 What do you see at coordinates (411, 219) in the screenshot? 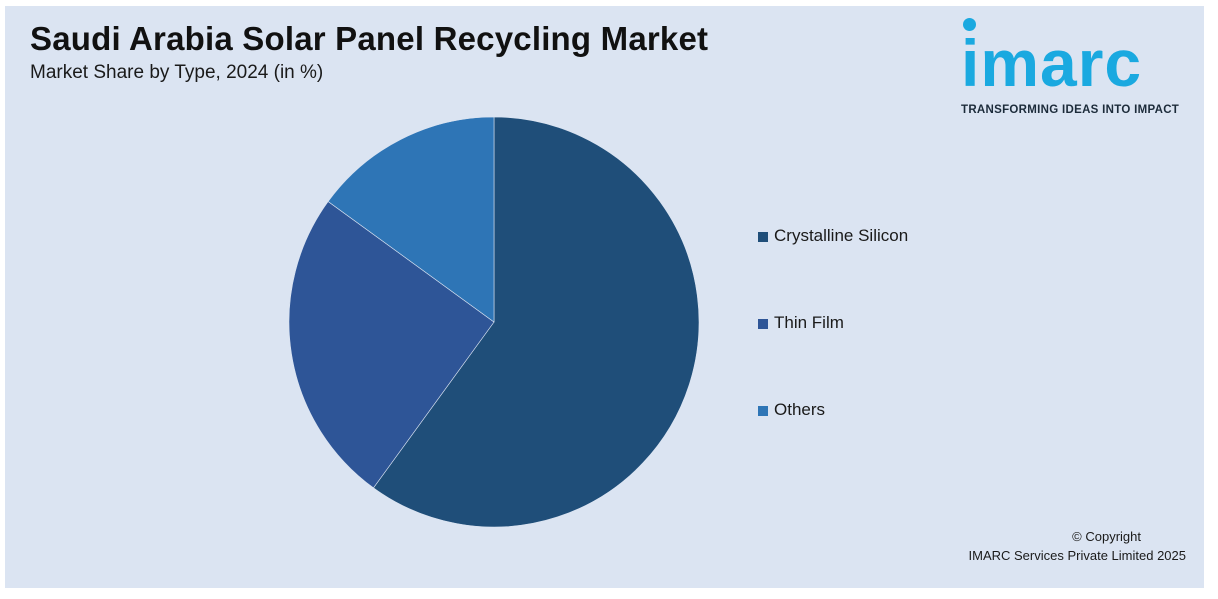
I see `pie-slice-others` at bounding box center [411, 219].